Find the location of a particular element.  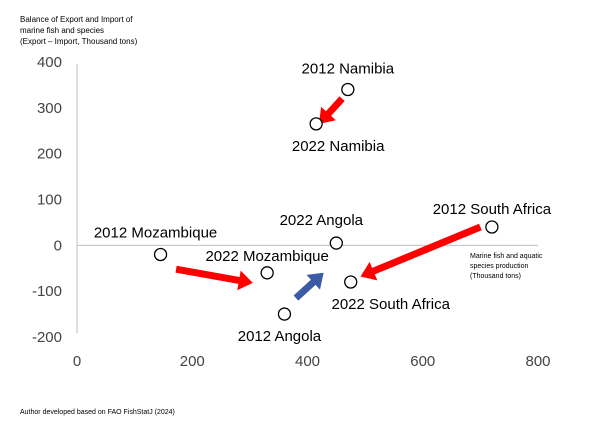

point-label: 2022 Angola is located at coordinates (322, 220).